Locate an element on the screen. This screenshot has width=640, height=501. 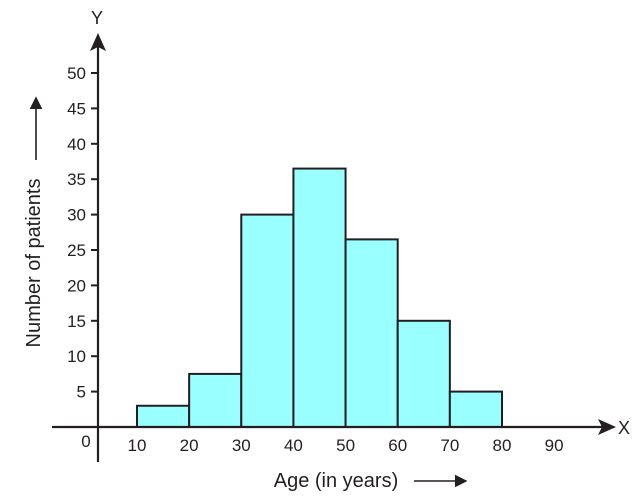
y-tick-label: 35 is located at coordinates (76, 179).